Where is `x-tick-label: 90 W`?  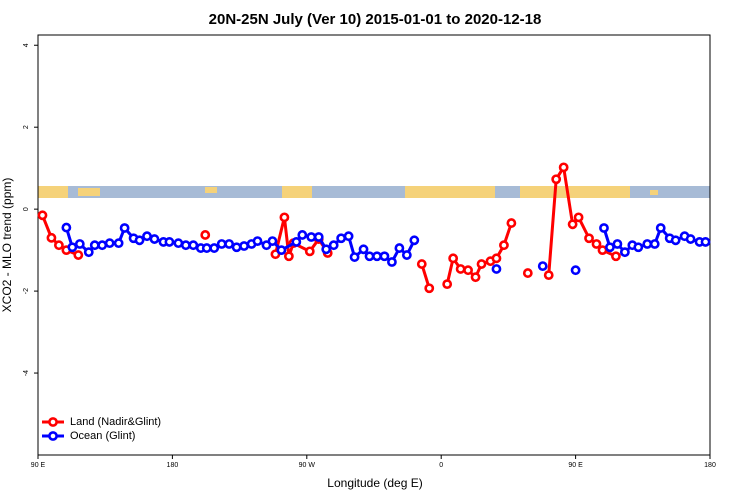
x-tick-label: 90 W is located at coordinates (307, 465).